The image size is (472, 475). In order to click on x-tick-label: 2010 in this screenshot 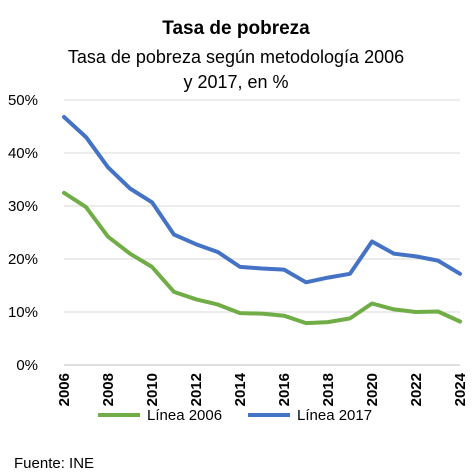, I will do `click(152, 389)`.